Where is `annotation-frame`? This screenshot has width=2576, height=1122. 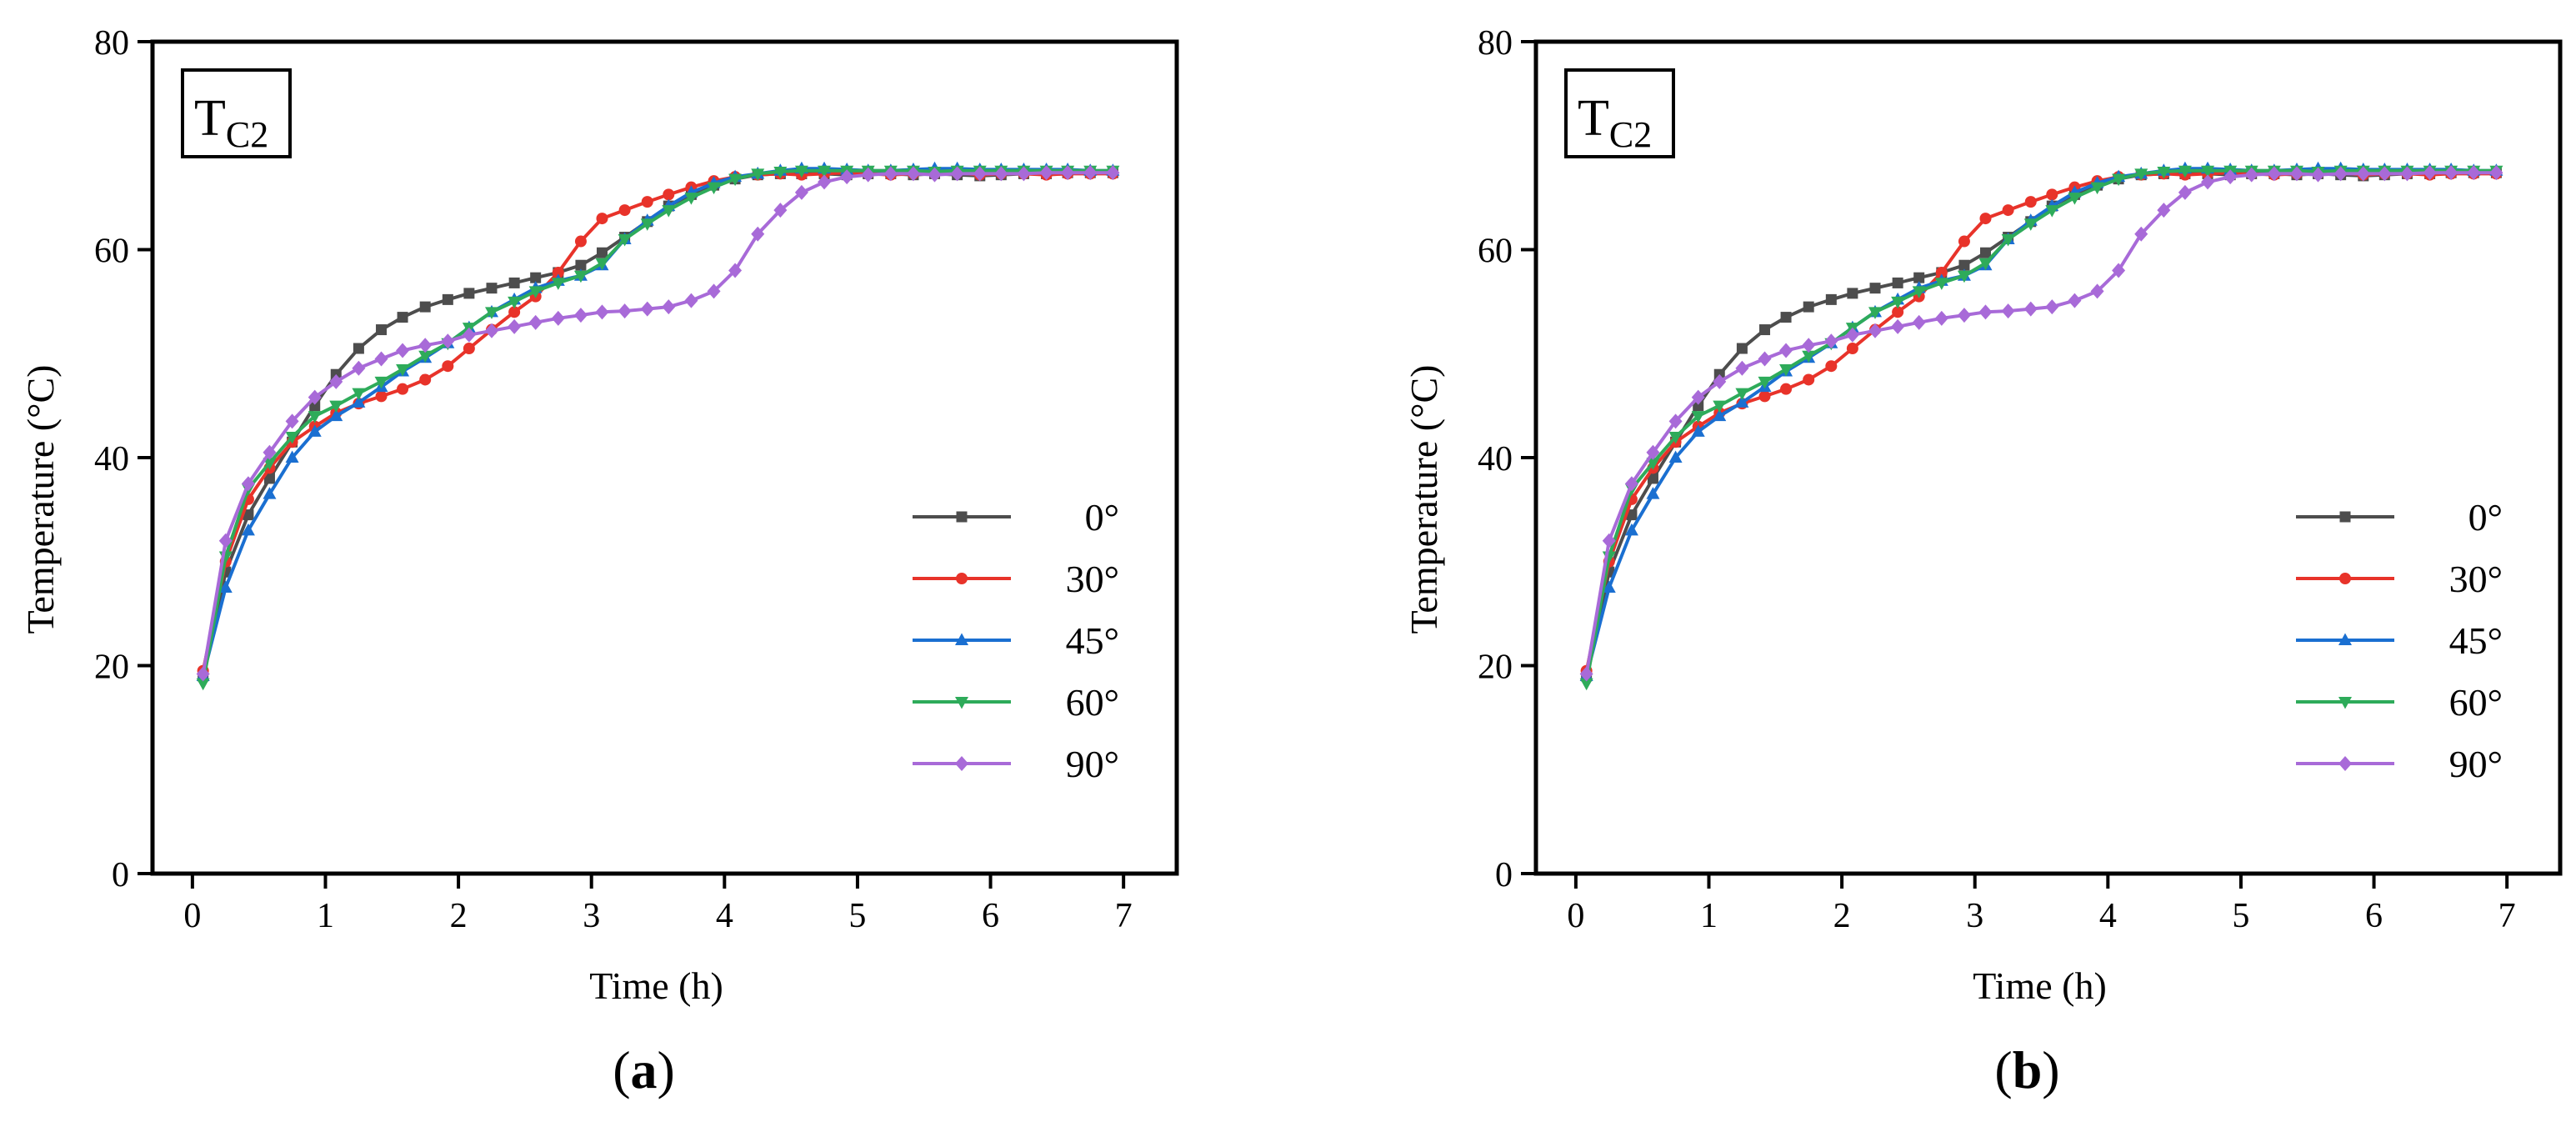
annotation-frame is located at coordinates (1620, 113).